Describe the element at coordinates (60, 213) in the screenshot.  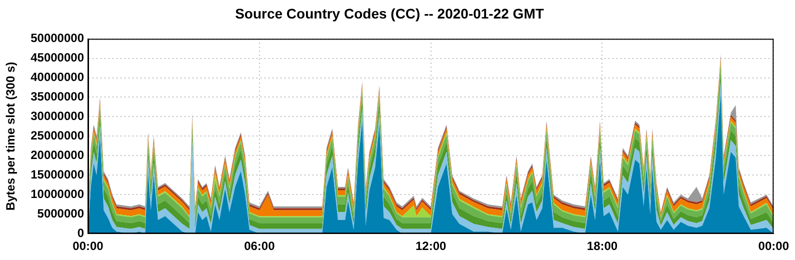
I see `y-tick-label: 5000000` at that location.